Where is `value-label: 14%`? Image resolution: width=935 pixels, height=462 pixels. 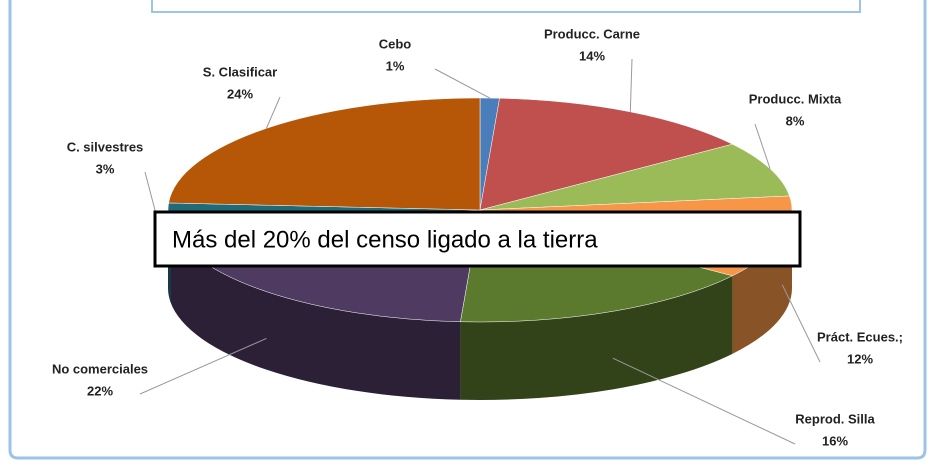
value-label: 14% is located at coordinates (592, 55).